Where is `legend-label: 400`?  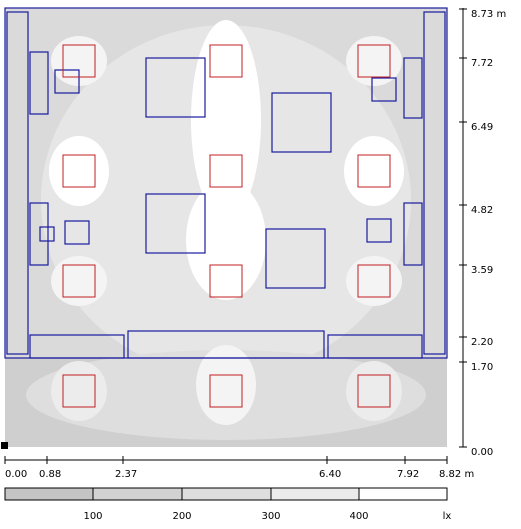 legend-label: 400 is located at coordinates (358, 516).